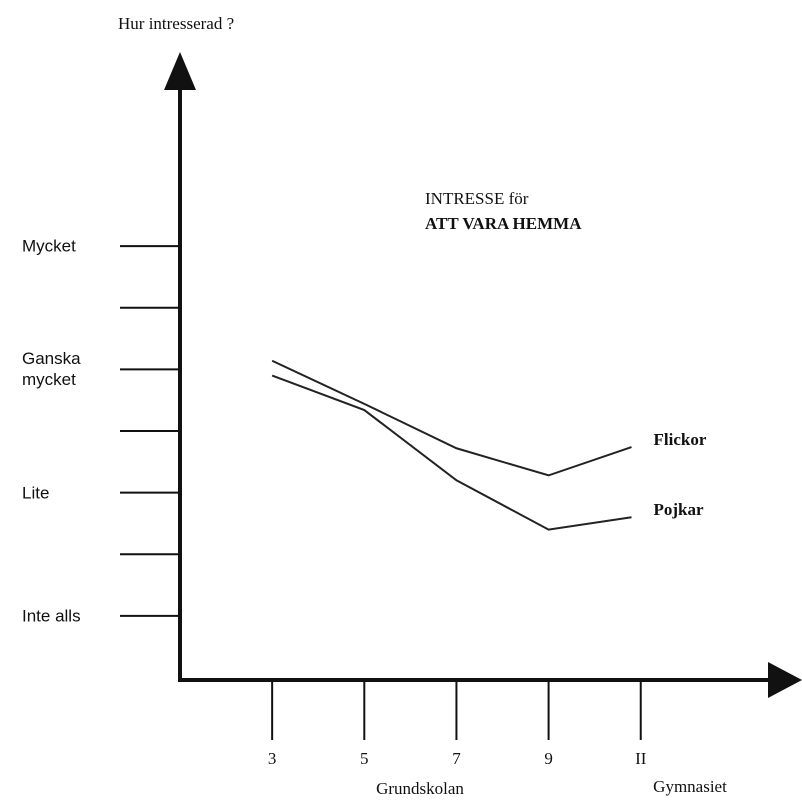  What do you see at coordinates (503, 223) in the screenshot?
I see `chart-subtitle: ATT VARA HEMMA` at bounding box center [503, 223].